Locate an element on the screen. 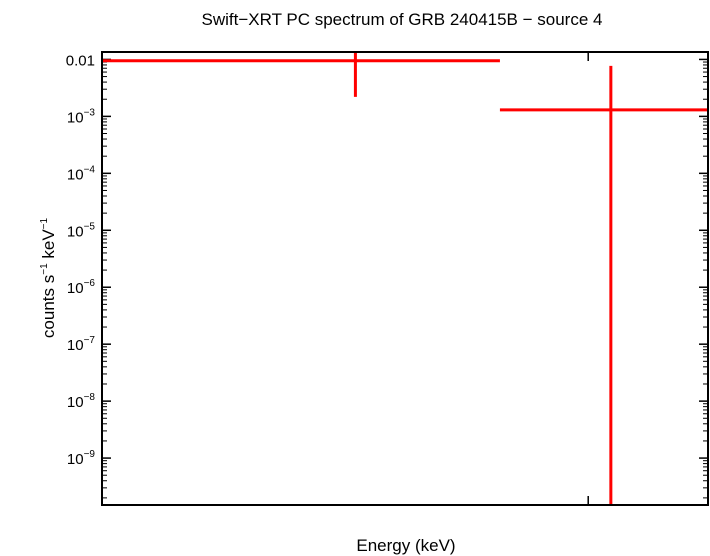 This screenshot has height=556, width=710. y-axis-label-exp2: −1 is located at coordinates (44, 223).